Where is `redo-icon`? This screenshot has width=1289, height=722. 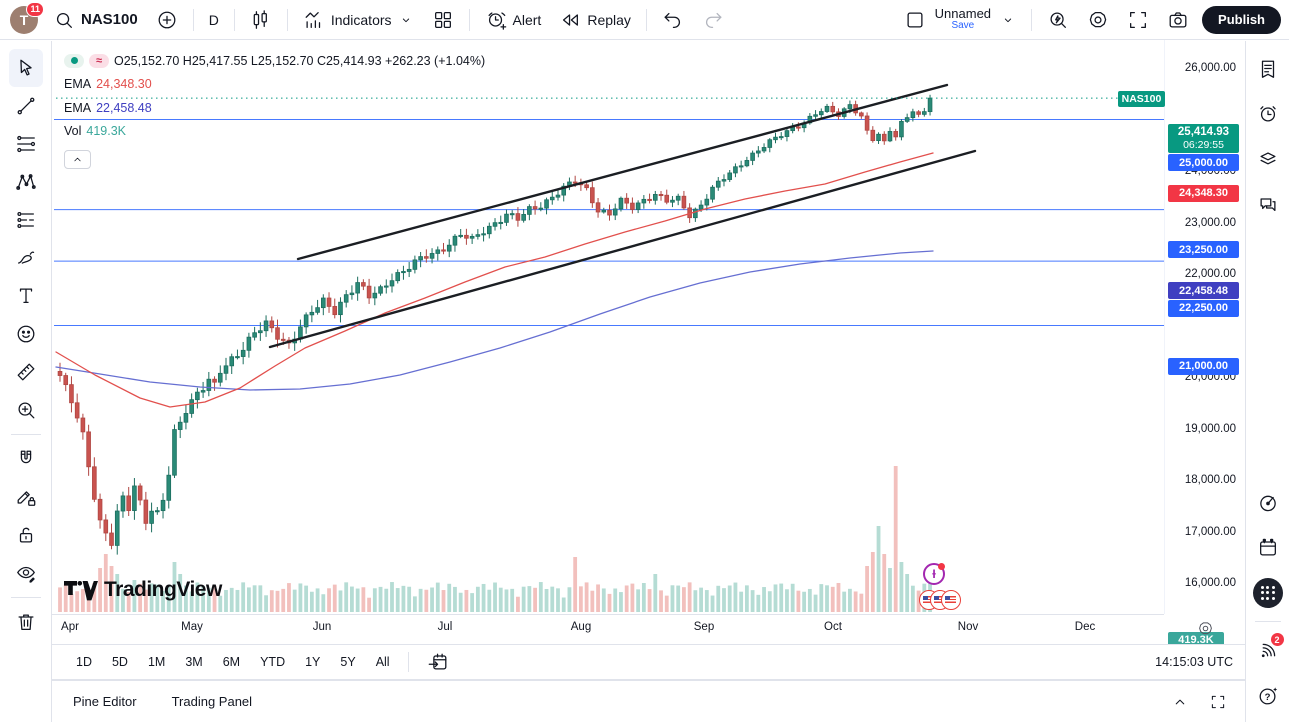 redo-icon is located at coordinates (713, 20).